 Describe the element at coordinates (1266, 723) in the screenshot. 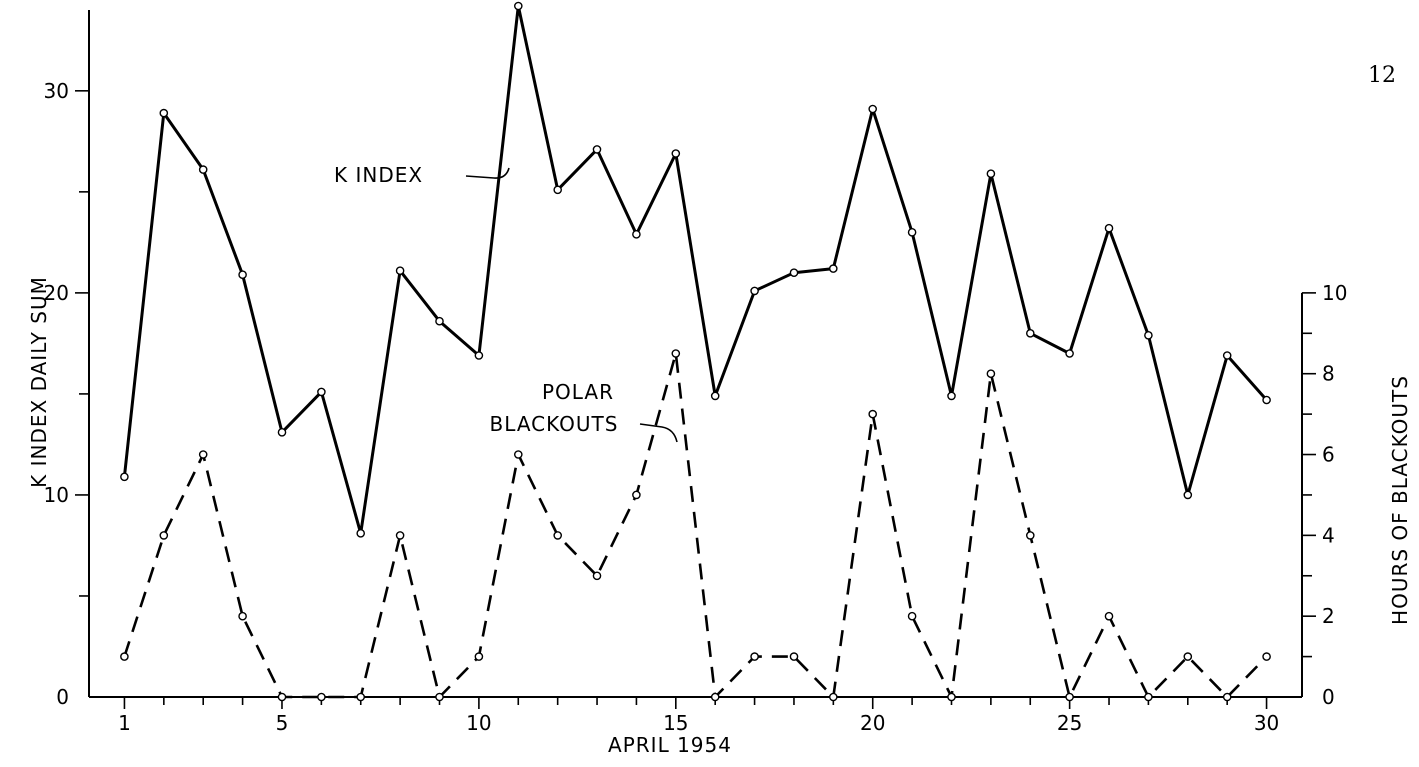

I see `x-tick-label: 30` at that location.